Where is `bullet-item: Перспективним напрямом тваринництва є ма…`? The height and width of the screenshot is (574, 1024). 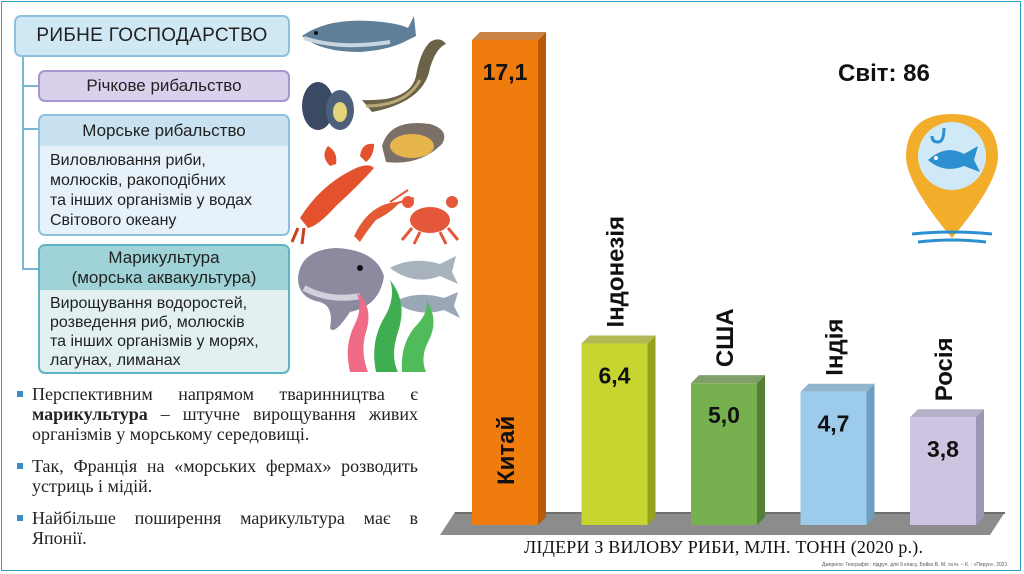
bullet-item: Перспективним напрямом тваринництва є ма… is located at coordinates (217, 414).